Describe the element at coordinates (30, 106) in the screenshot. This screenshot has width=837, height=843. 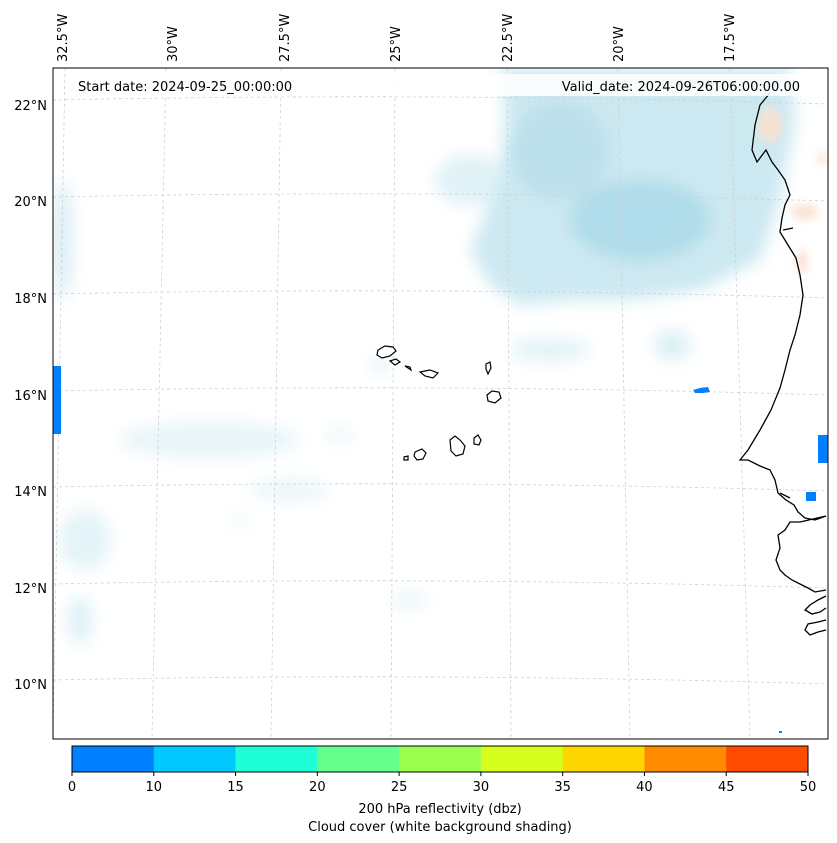
I see `lat-label-22n: 22°N` at that location.